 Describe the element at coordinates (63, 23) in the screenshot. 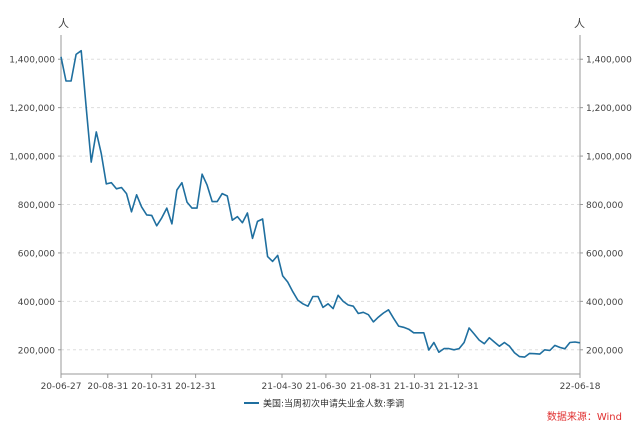

I see `left-axis-unit: 人` at that location.